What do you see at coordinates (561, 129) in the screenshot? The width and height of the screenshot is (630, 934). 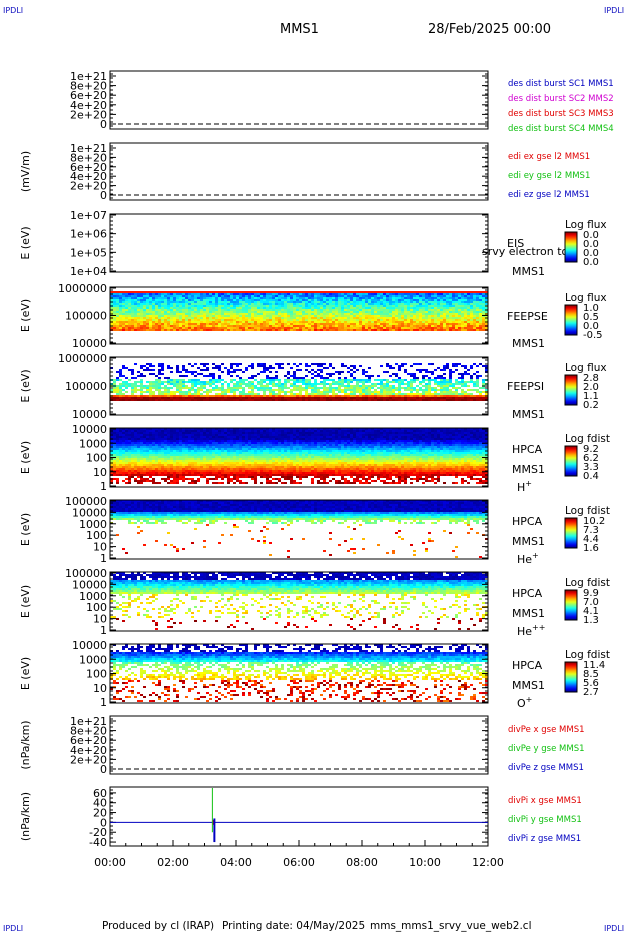 I see `legend-entry: des dist burst SC4 MMS4` at bounding box center [561, 129].